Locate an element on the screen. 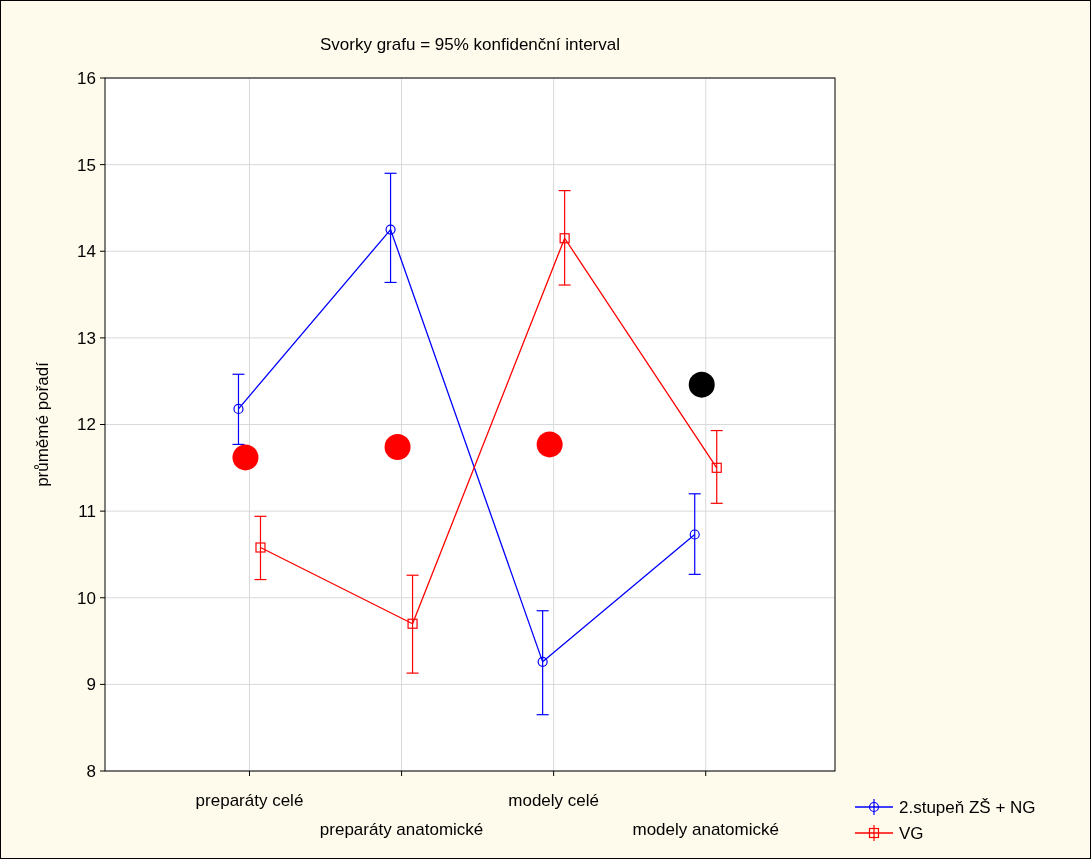 The height and width of the screenshot is (859, 1091). x-tick-label: modely celé is located at coordinates (554, 800).